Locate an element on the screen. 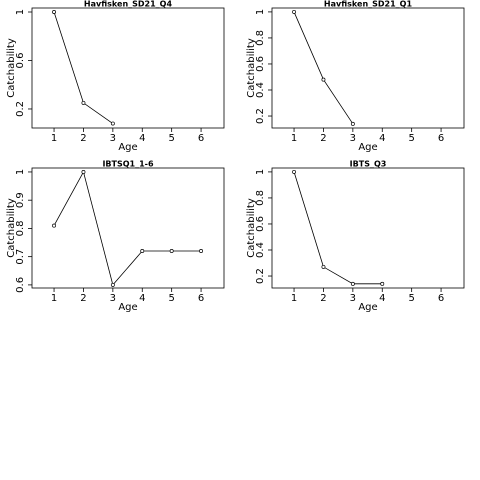  panel-title: Havfisken_SD21_Q1 is located at coordinates (368, 4).